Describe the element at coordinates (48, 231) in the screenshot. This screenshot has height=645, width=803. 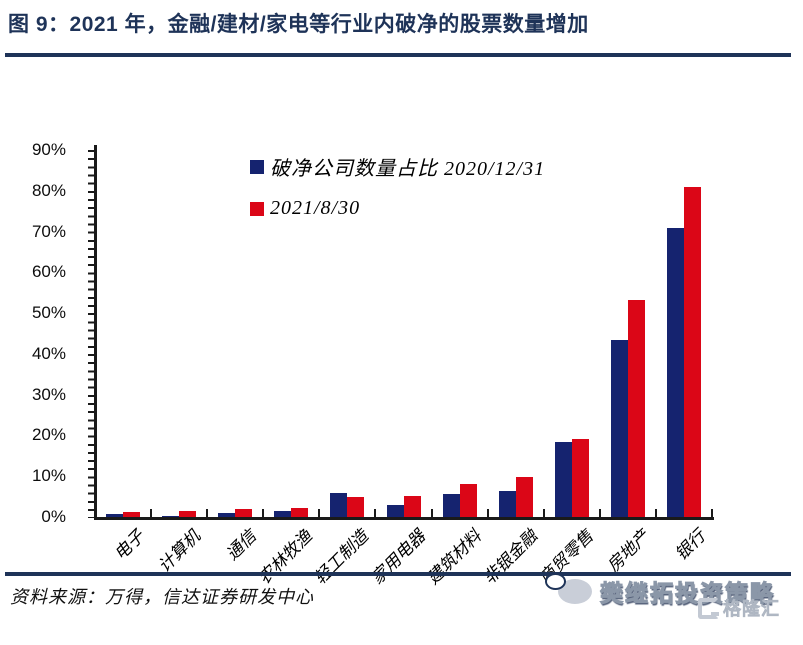
I see `y-tick-label: 70%` at that location.